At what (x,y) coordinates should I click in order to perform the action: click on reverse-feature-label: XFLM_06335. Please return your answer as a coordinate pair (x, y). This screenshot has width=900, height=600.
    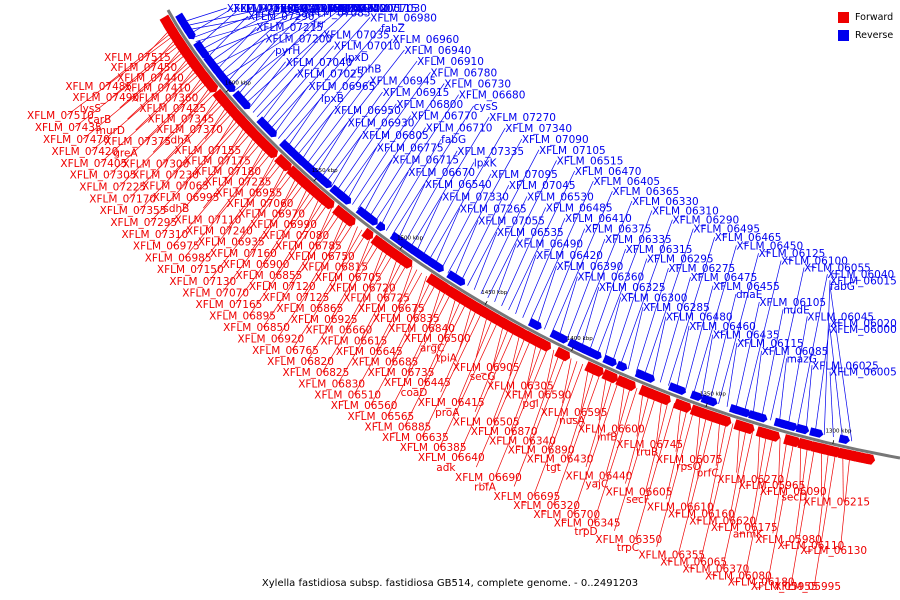
    Looking at the image, I should click on (638, 240).